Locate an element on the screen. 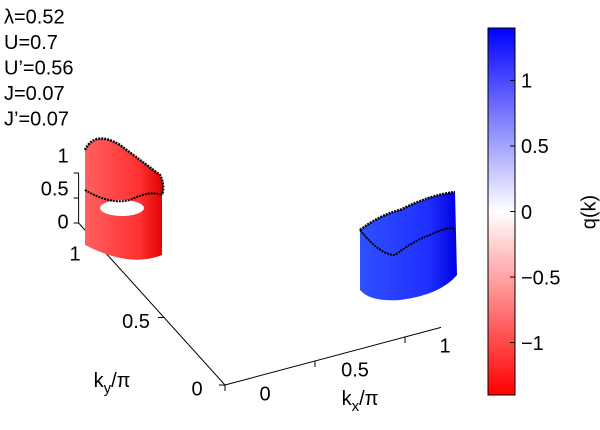 The width and height of the screenshot is (600, 430). annotations: λ=0.52 U=0.7 U’=0.56 J=0.07 J’=0.07 is located at coordinates (39, 68).